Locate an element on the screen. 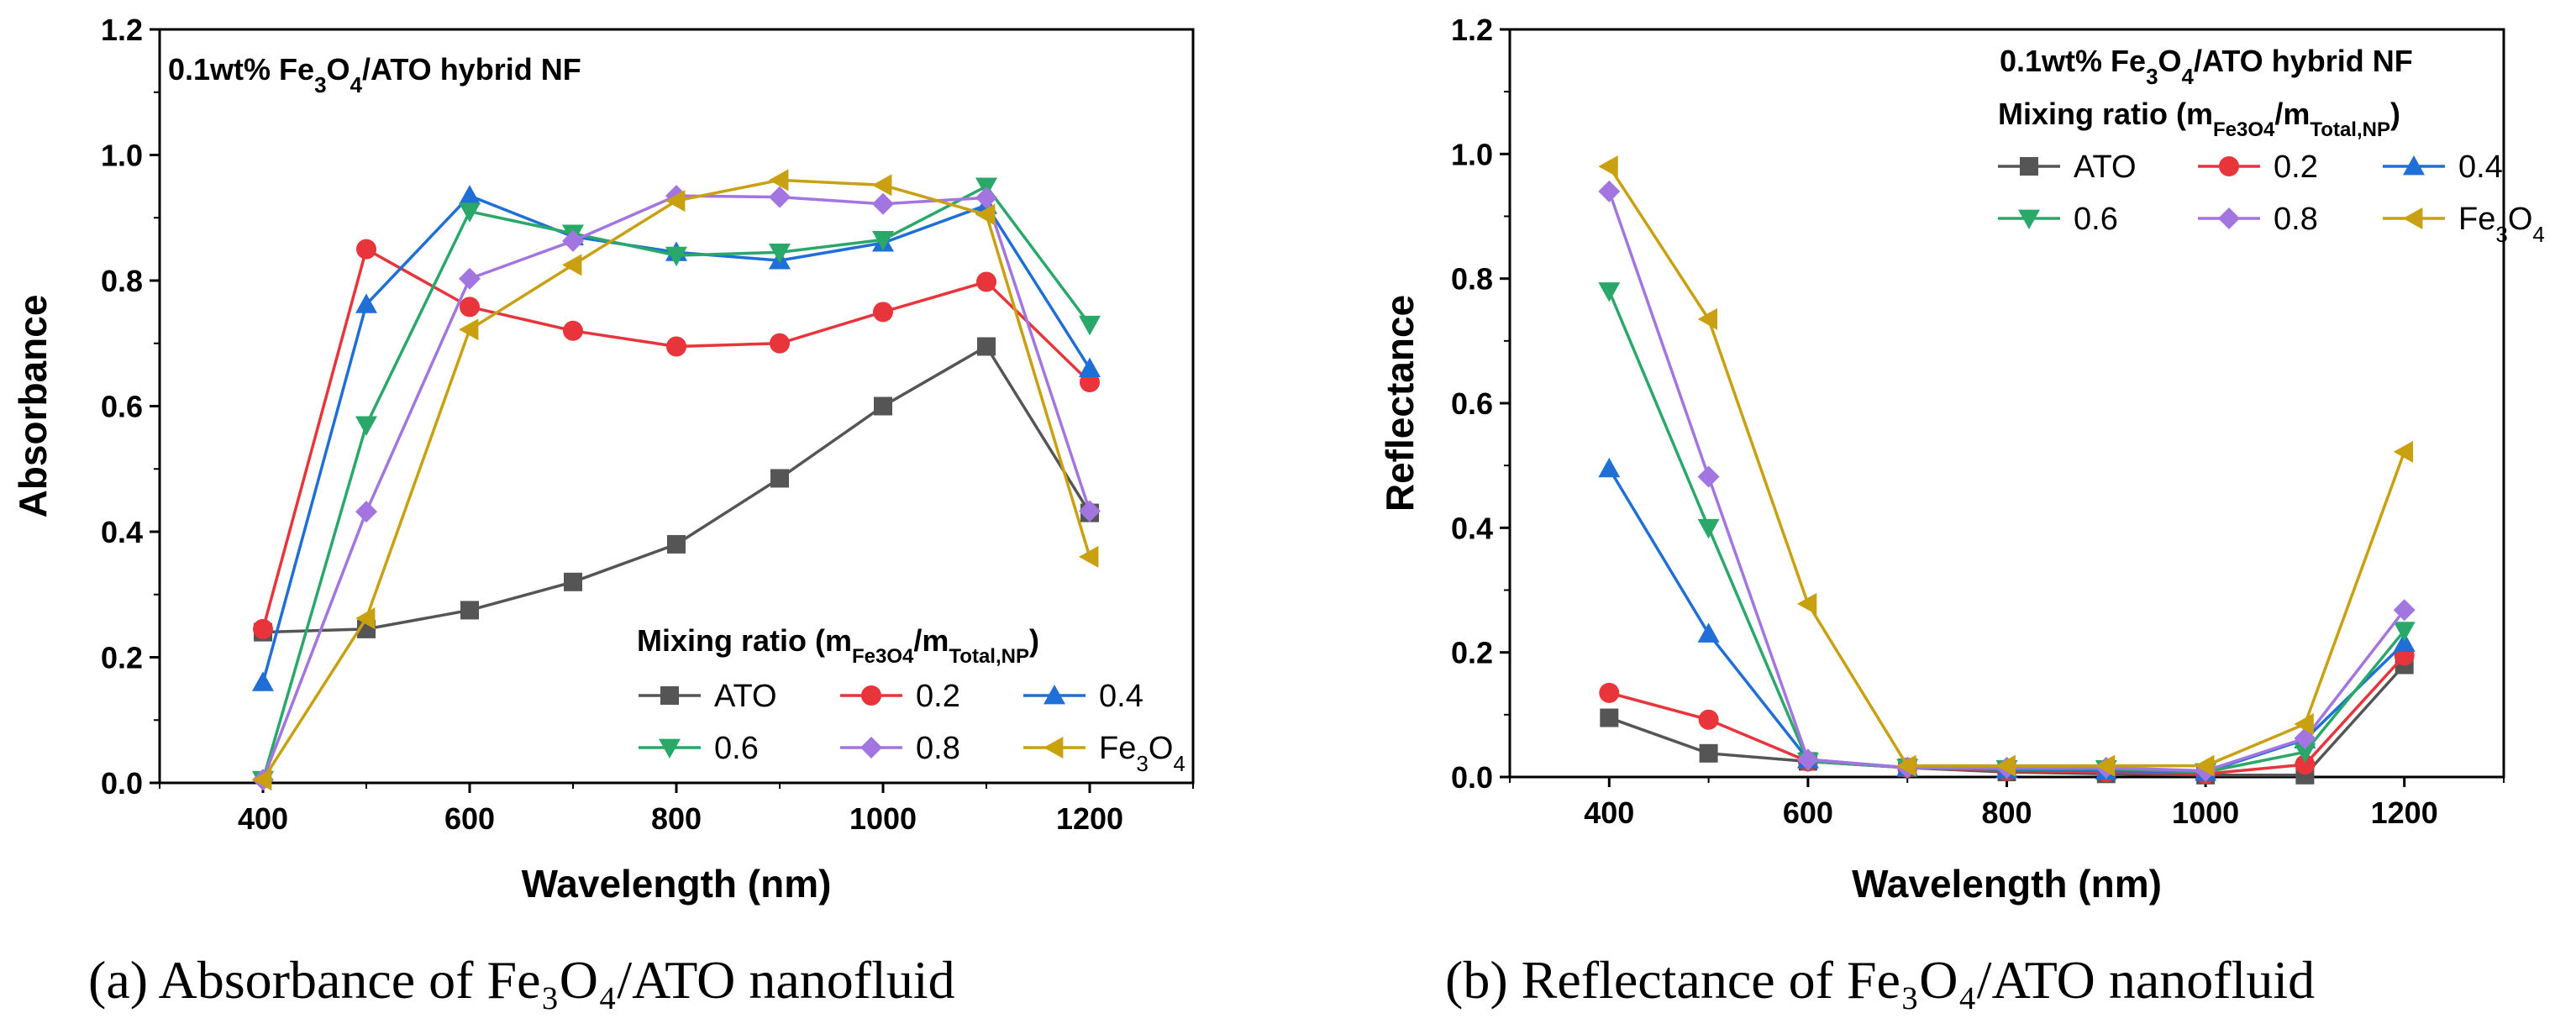  annotation-text: 0.1wt% Fe3O4/ATO hybrid NF is located at coordinates (374, 74).